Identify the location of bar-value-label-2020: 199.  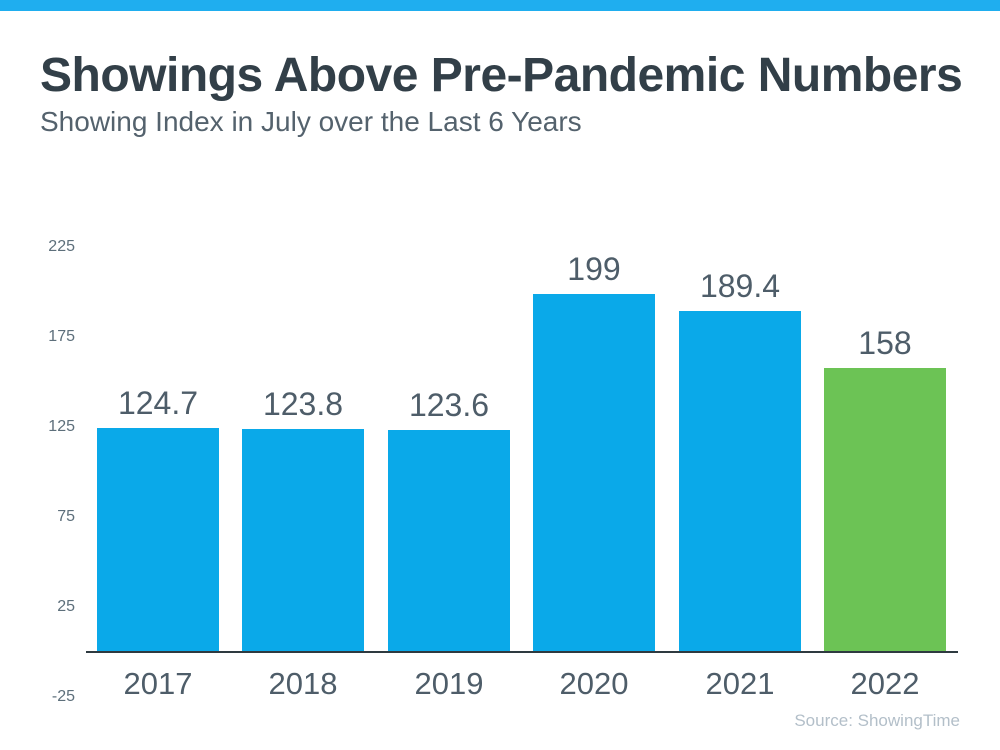
(594, 269).